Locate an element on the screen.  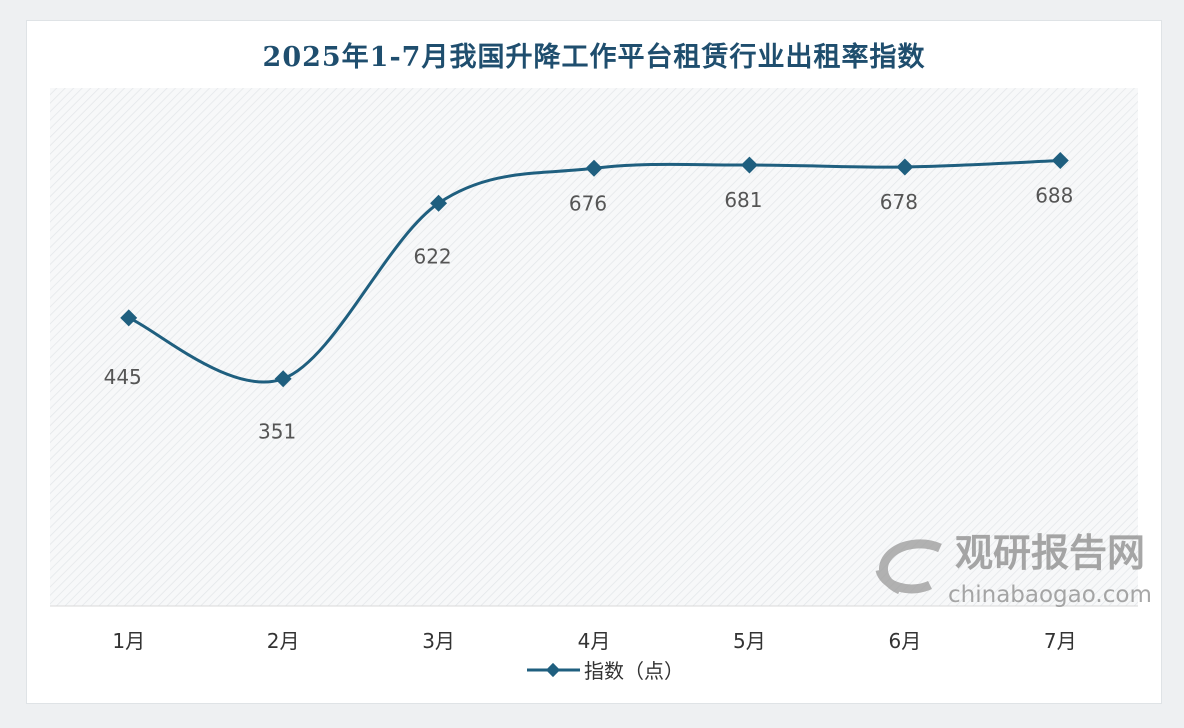
data-label: 678 is located at coordinates (899, 202).